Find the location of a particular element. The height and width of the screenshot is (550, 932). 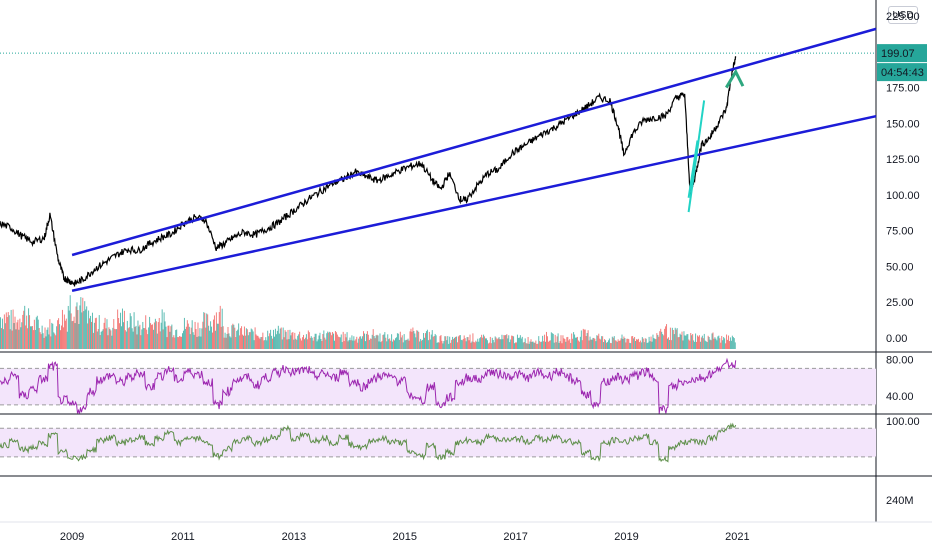

last-price-badge is located at coordinates (902, 53).